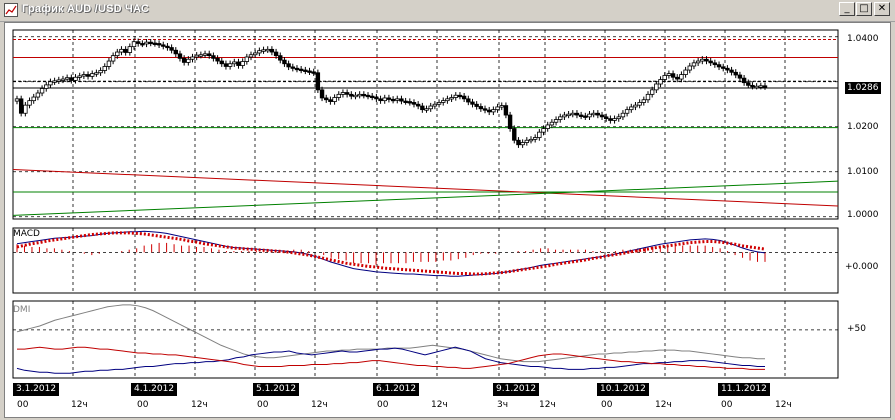 This screenshot has height=420, width=895. What do you see at coordinates (882, 9) in the screenshot?
I see `close-button: ✕` at bounding box center [882, 9].